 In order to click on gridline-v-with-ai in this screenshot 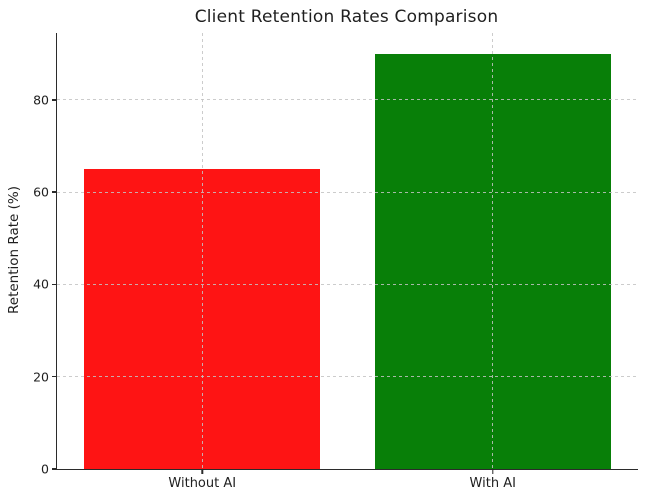, I will do `click(493, 251)`.